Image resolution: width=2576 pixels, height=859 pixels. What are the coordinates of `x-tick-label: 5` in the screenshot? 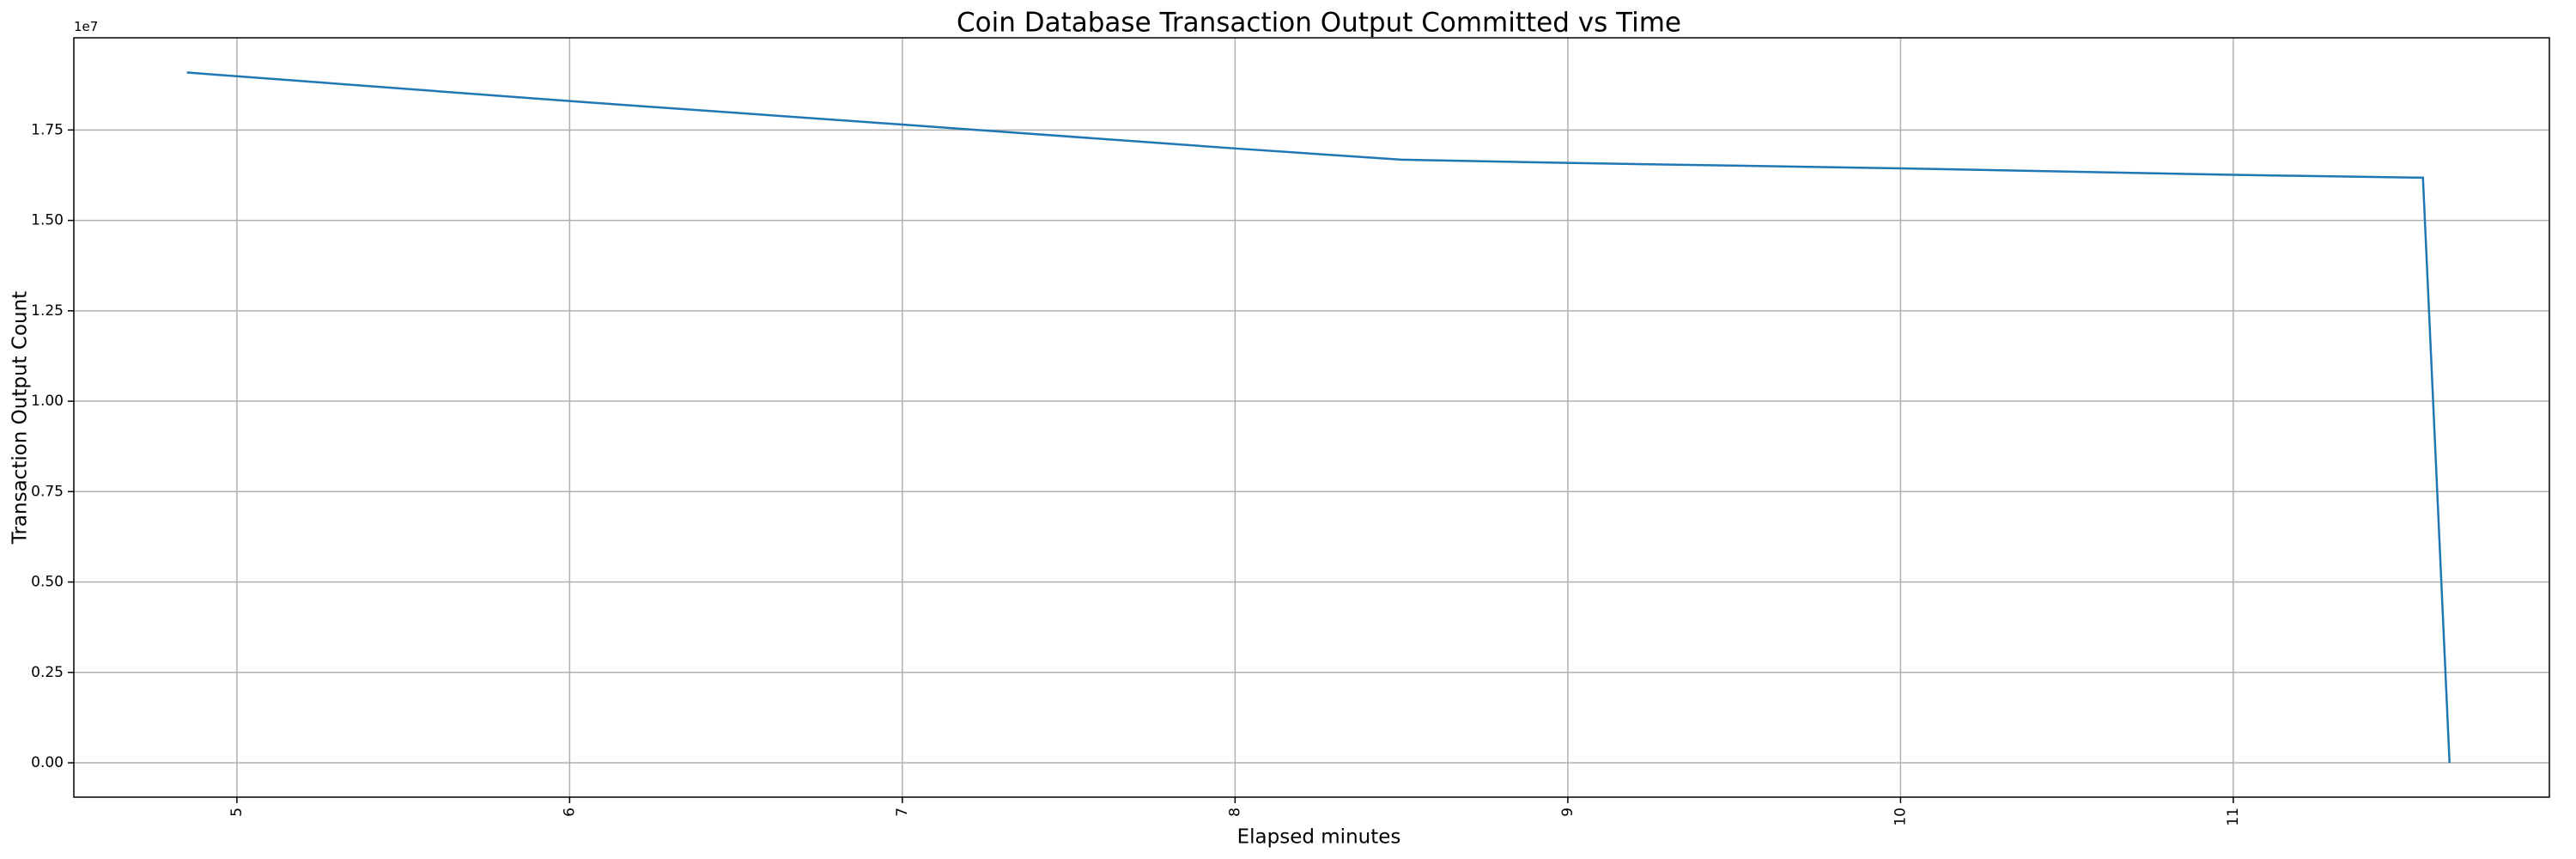 It's located at (237, 812).